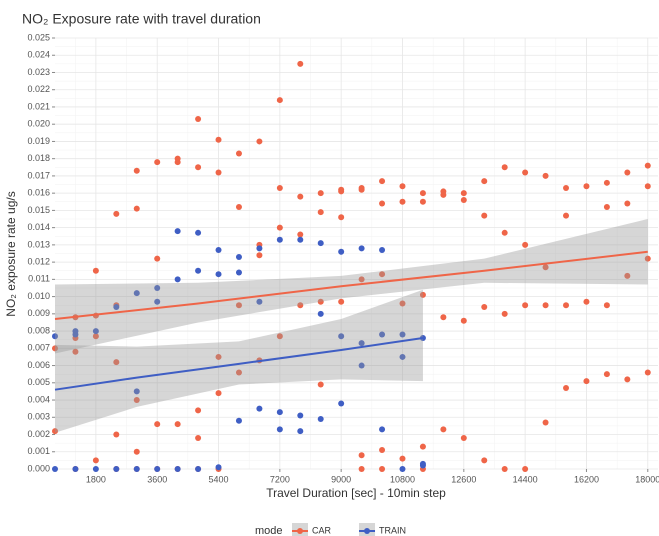 This screenshot has width=659, height=536. What do you see at coordinates (525, 479) in the screenshot?
I see `x-tick-label: 14400` at bounding box center [525, 479].